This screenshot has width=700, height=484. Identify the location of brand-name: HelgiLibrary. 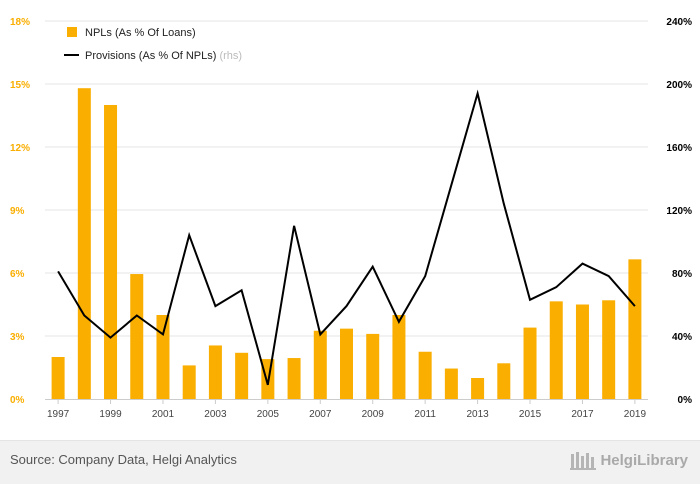
(644, 460).